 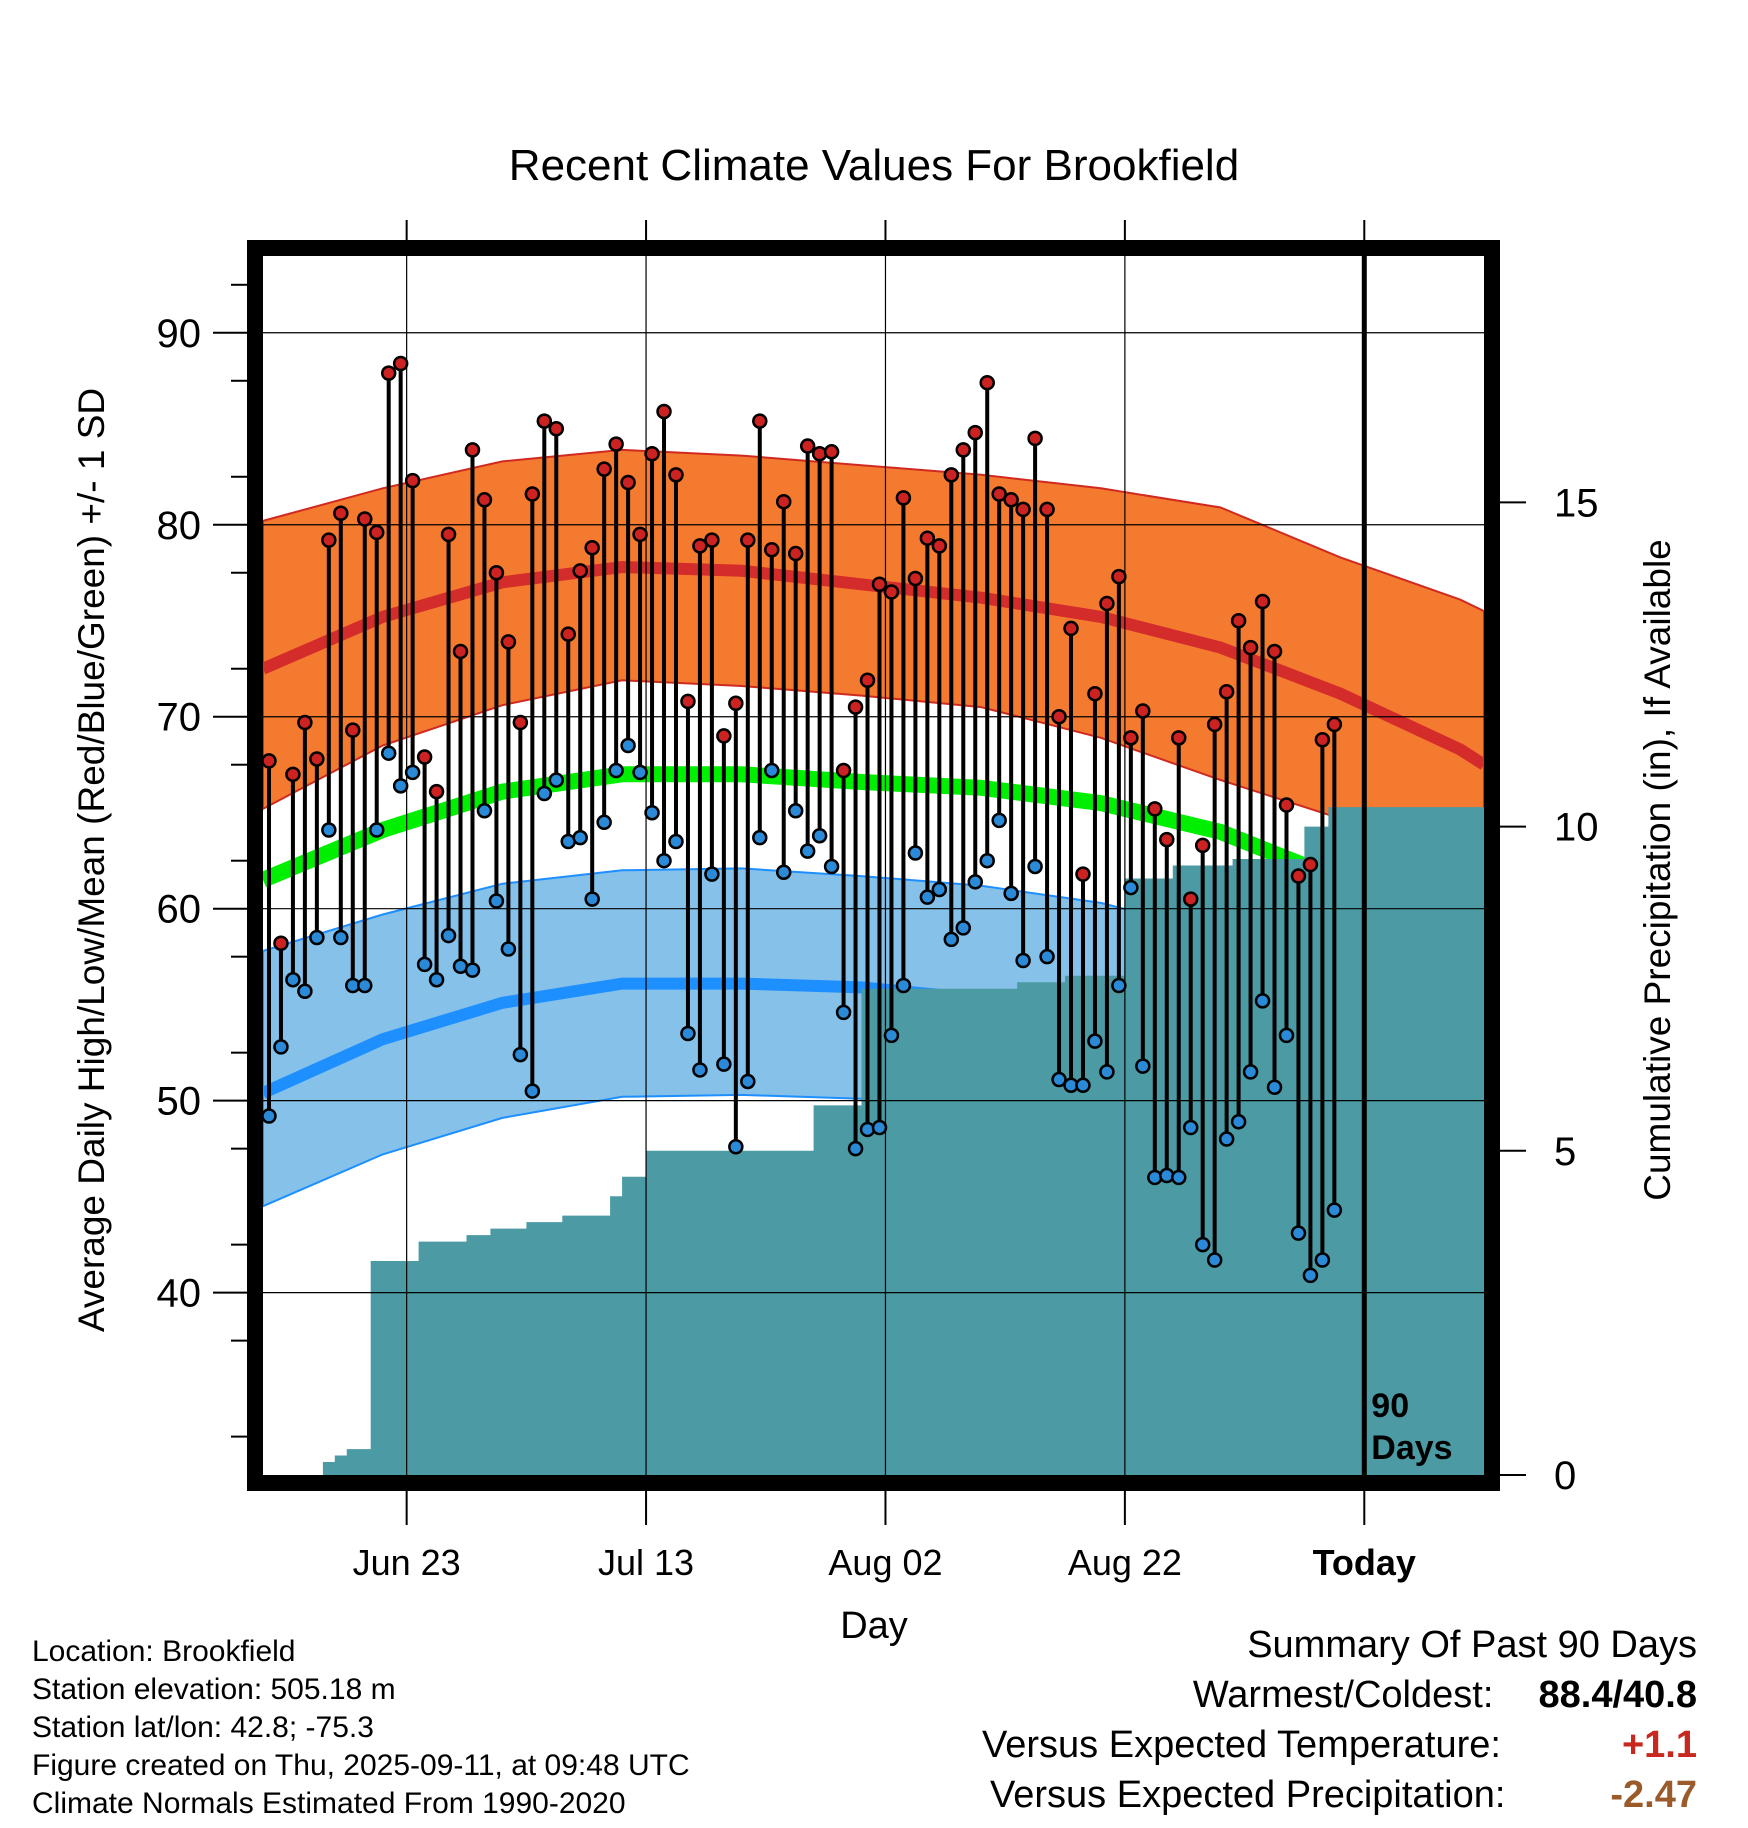 I want to click on summary-heading: Summary Of Past 90 Days, so click(x=1472, y=1645).